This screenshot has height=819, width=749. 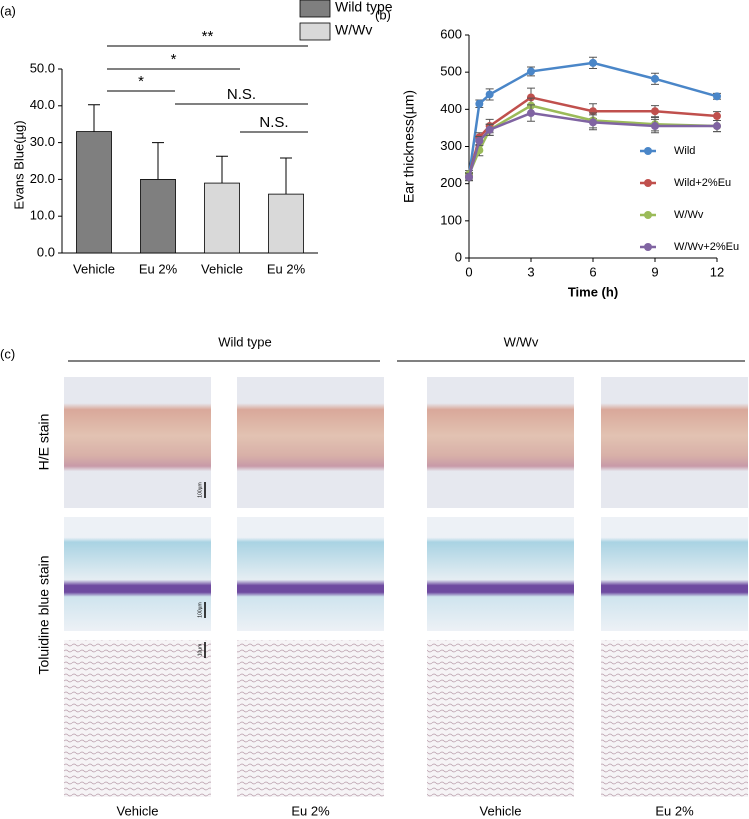 I want to click on panel-label: (c), so click(x=7, y=353).